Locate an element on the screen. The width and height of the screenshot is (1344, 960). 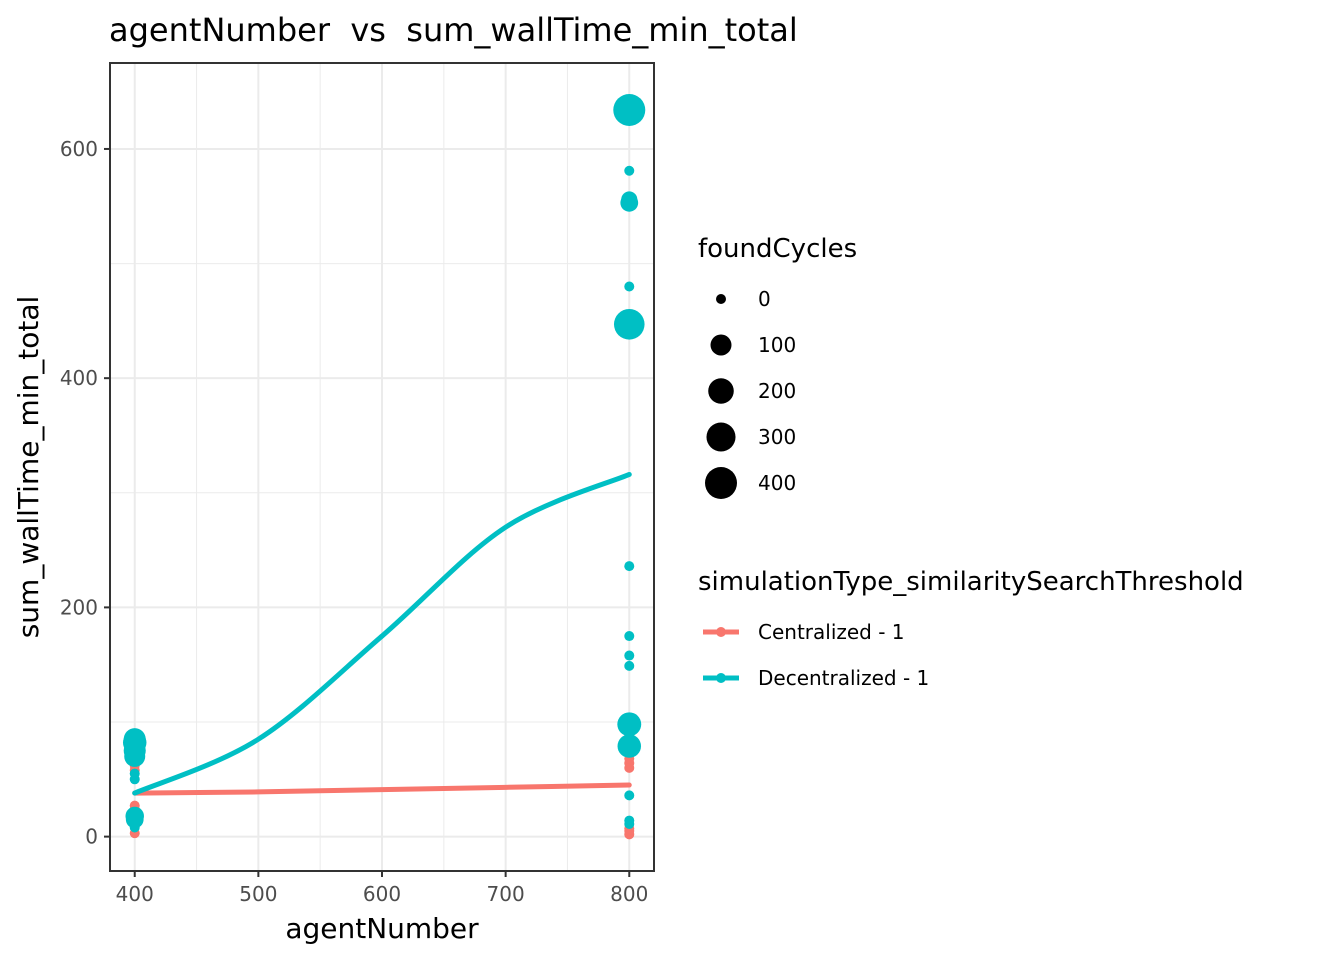
legend-size-label: 300 is located at coordinates (777, 437).